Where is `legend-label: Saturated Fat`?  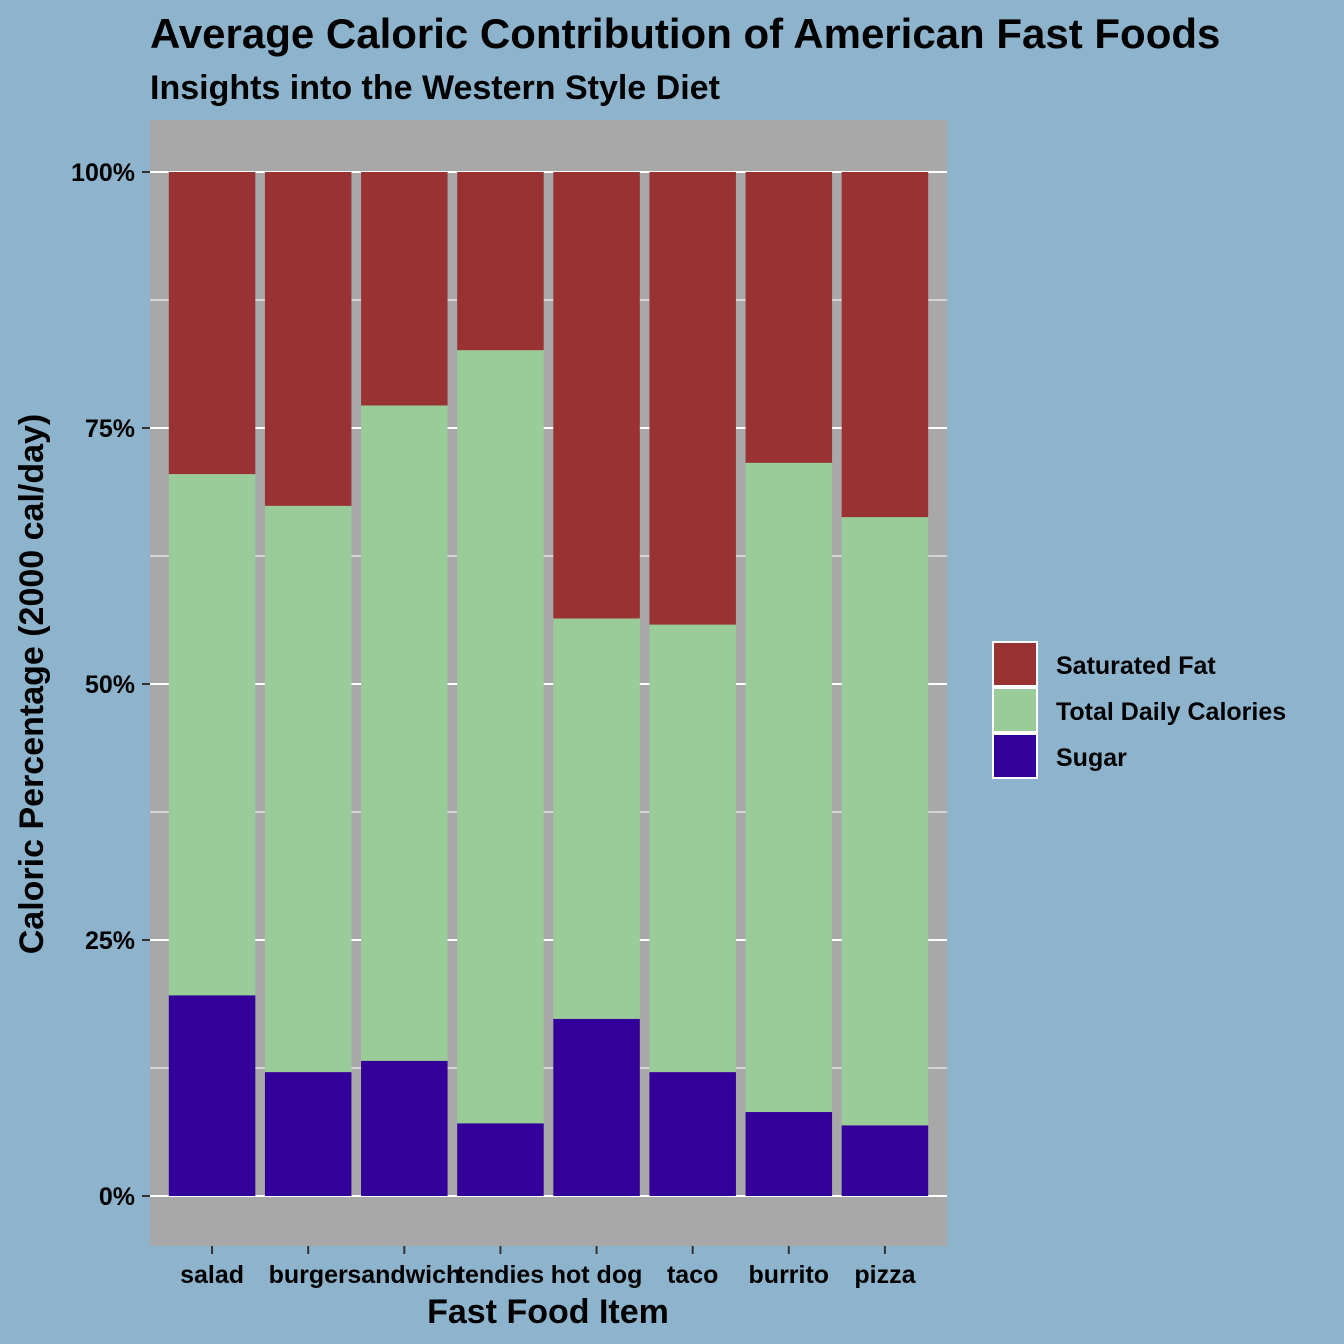
legend-label: Saturated Fat is located at coordinates (1136, 666).